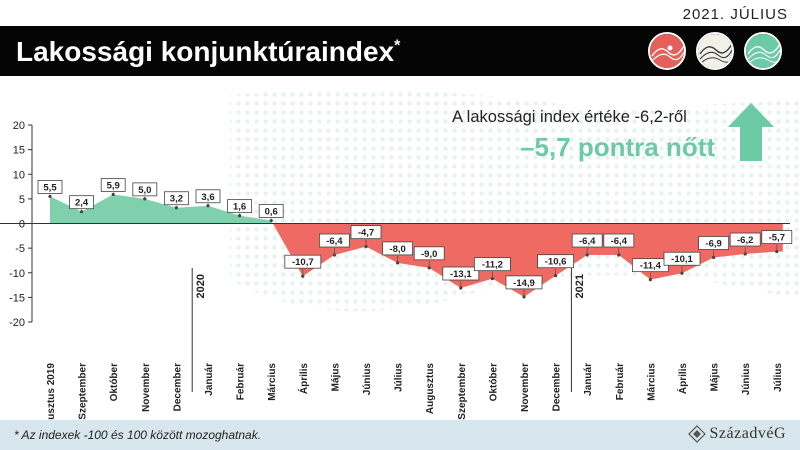 This screenshot has height=450, width=800. I want to click on data-label: 0,6, so click(271, 212).